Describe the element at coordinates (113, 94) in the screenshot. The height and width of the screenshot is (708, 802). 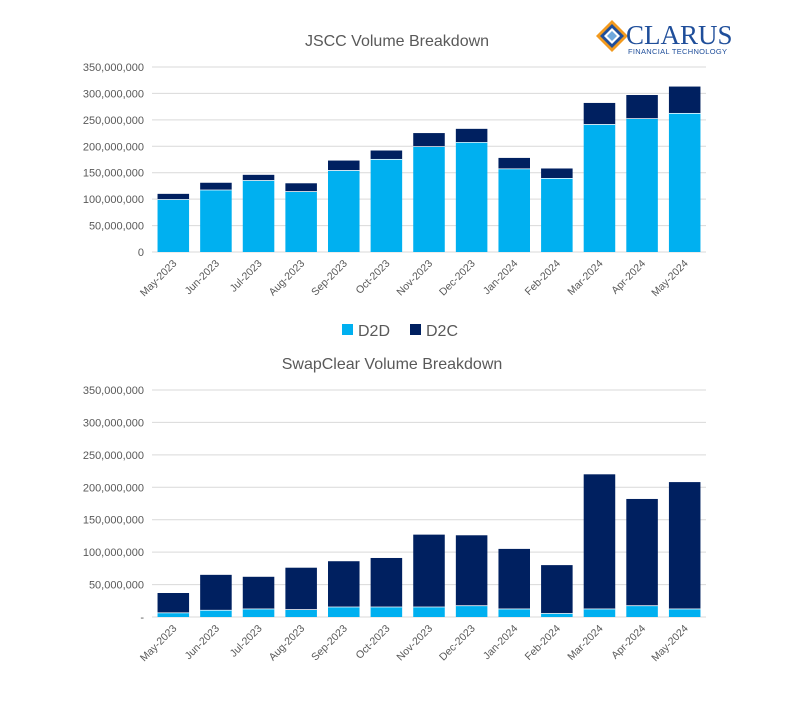
I see `y-tick-label: 300,000,000` at that location.